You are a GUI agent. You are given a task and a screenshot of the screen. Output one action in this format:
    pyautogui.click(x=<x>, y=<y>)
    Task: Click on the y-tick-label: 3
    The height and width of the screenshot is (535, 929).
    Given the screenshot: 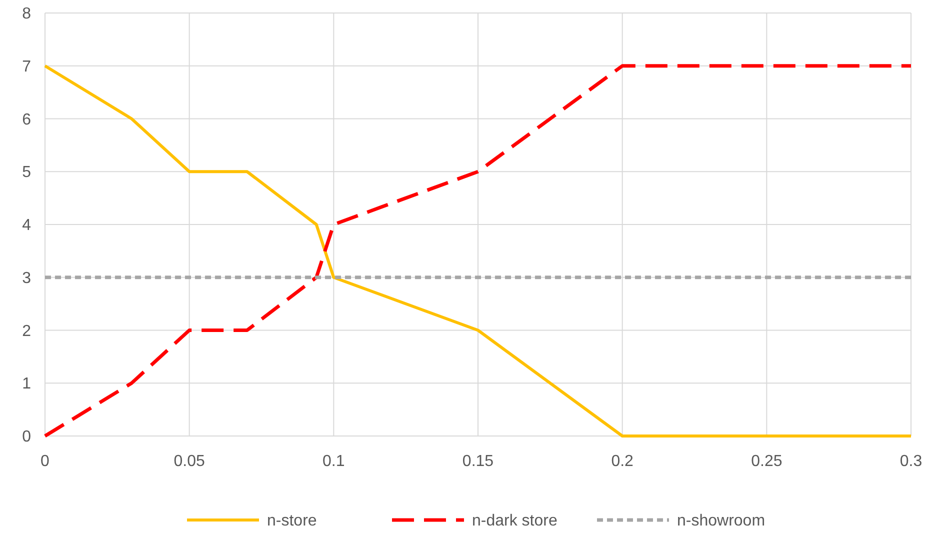 What is the action you would take?
    pyautogui.click(x=27, y=278)
    